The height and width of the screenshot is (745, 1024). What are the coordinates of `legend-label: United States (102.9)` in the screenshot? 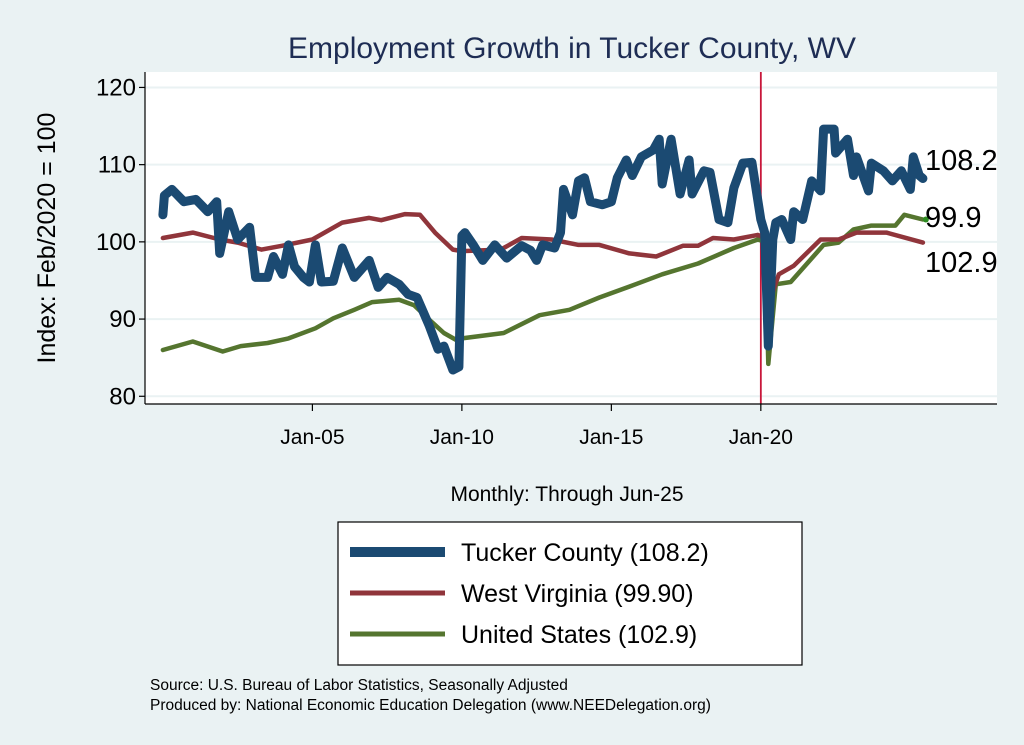 It's located at (579, 635).